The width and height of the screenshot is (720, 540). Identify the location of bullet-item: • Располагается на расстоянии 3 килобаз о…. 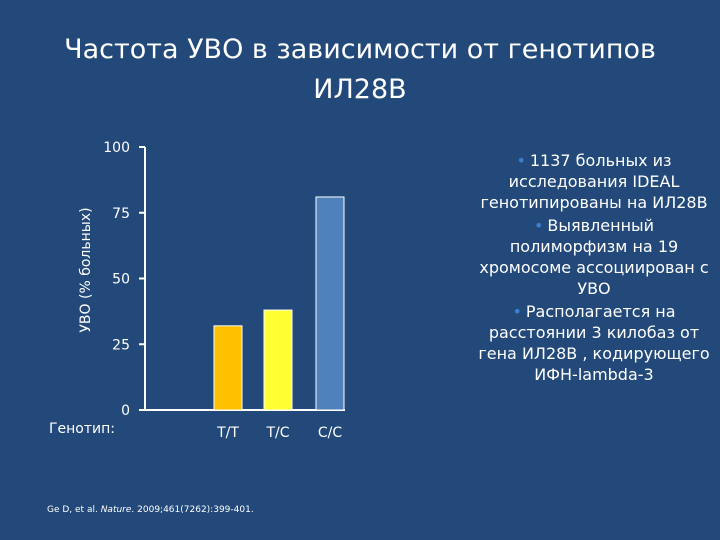
(594, 343).